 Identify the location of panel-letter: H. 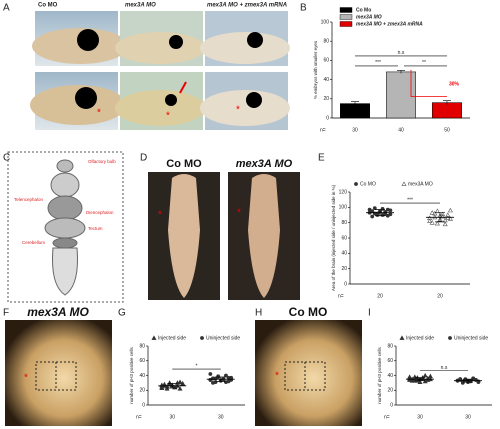
(258, 313).